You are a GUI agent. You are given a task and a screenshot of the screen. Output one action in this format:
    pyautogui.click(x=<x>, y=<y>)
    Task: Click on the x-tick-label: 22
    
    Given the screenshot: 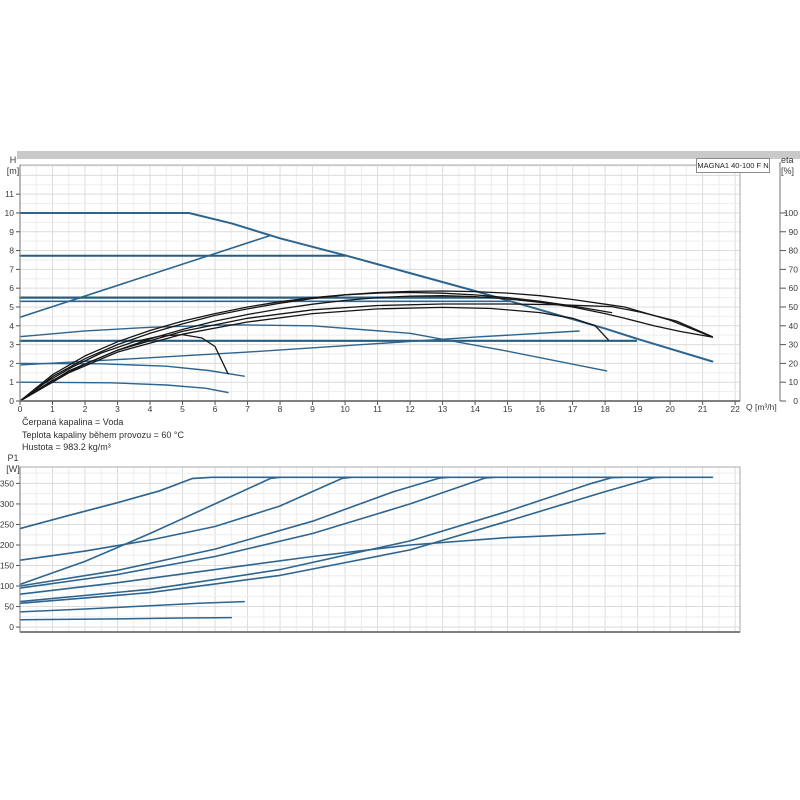 What is the action you would take?
    pyautogui.click(x=735, y=409)
    